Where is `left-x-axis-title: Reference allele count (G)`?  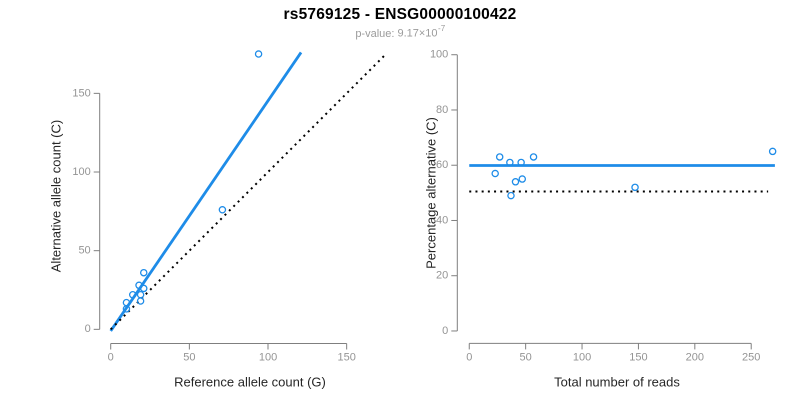
left-x-axis-title: Reference allele count (G) is located at coordinates (250, 382).